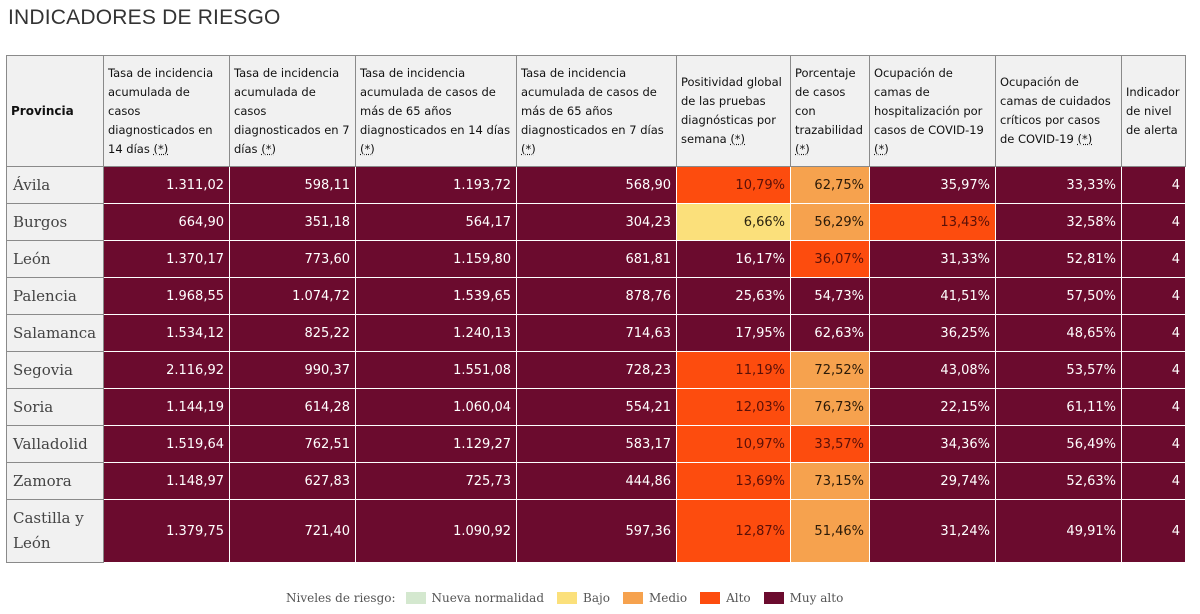 The width and height of the screenshot is (1200, 614). I want to click on indicator-cell: 598,11, so click(292, 185).